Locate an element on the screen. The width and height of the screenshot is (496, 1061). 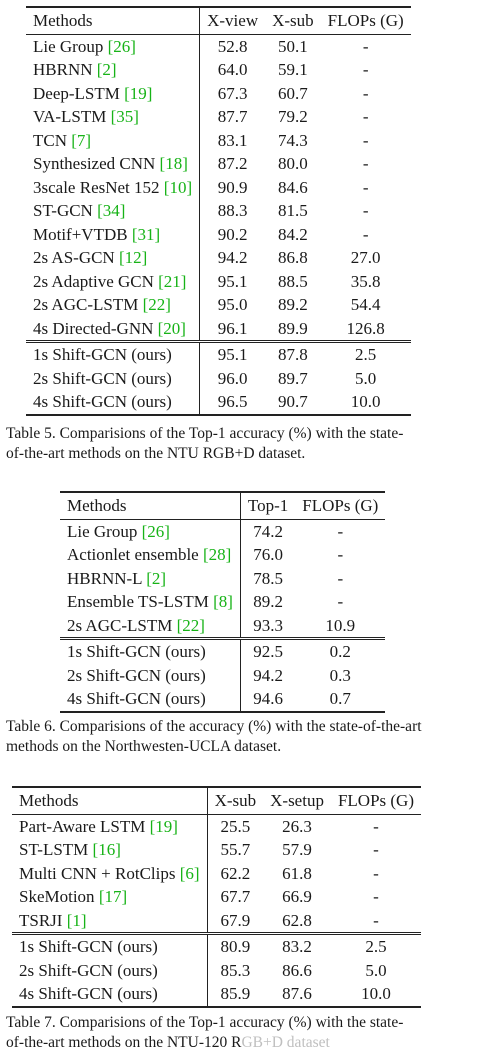
value-cell: 27.0 is located at coordinates (365, 257).